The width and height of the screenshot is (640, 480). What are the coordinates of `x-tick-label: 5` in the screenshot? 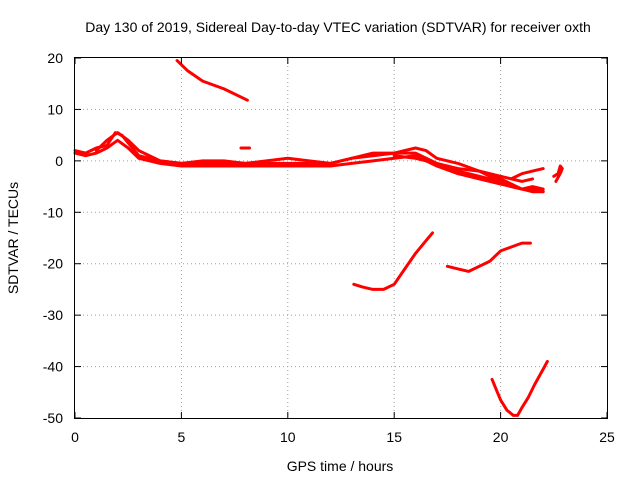 It's located at (182, 437).